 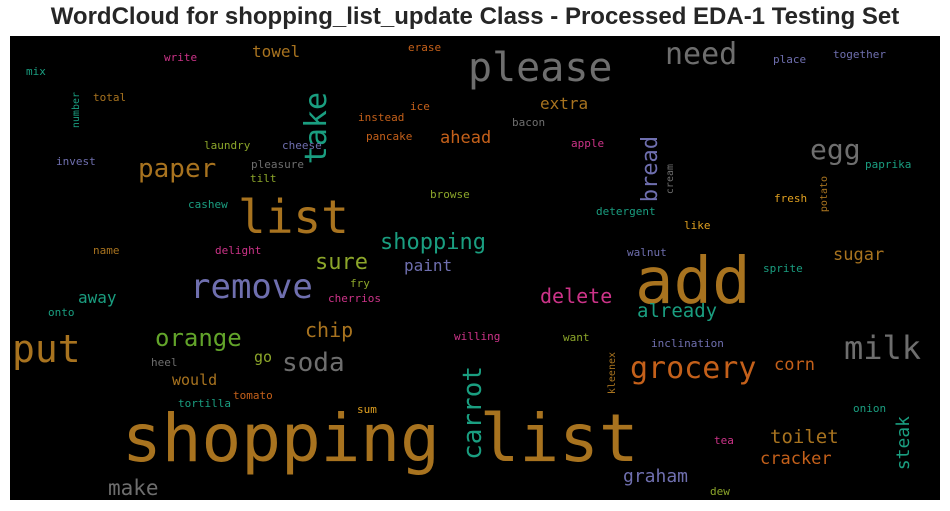 I want to click on word-would: would, so click(x=195, y=380).